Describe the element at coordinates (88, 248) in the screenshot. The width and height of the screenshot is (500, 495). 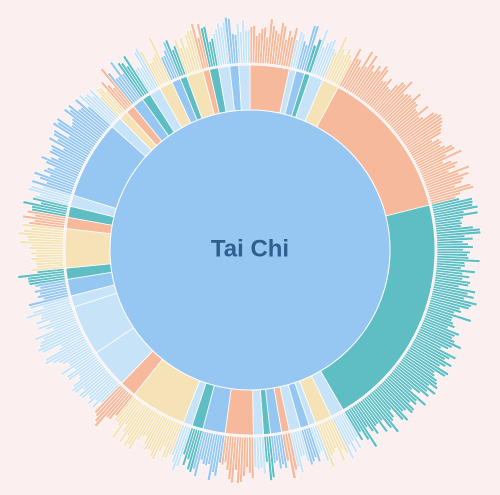
I see `middle-segment` at that location.